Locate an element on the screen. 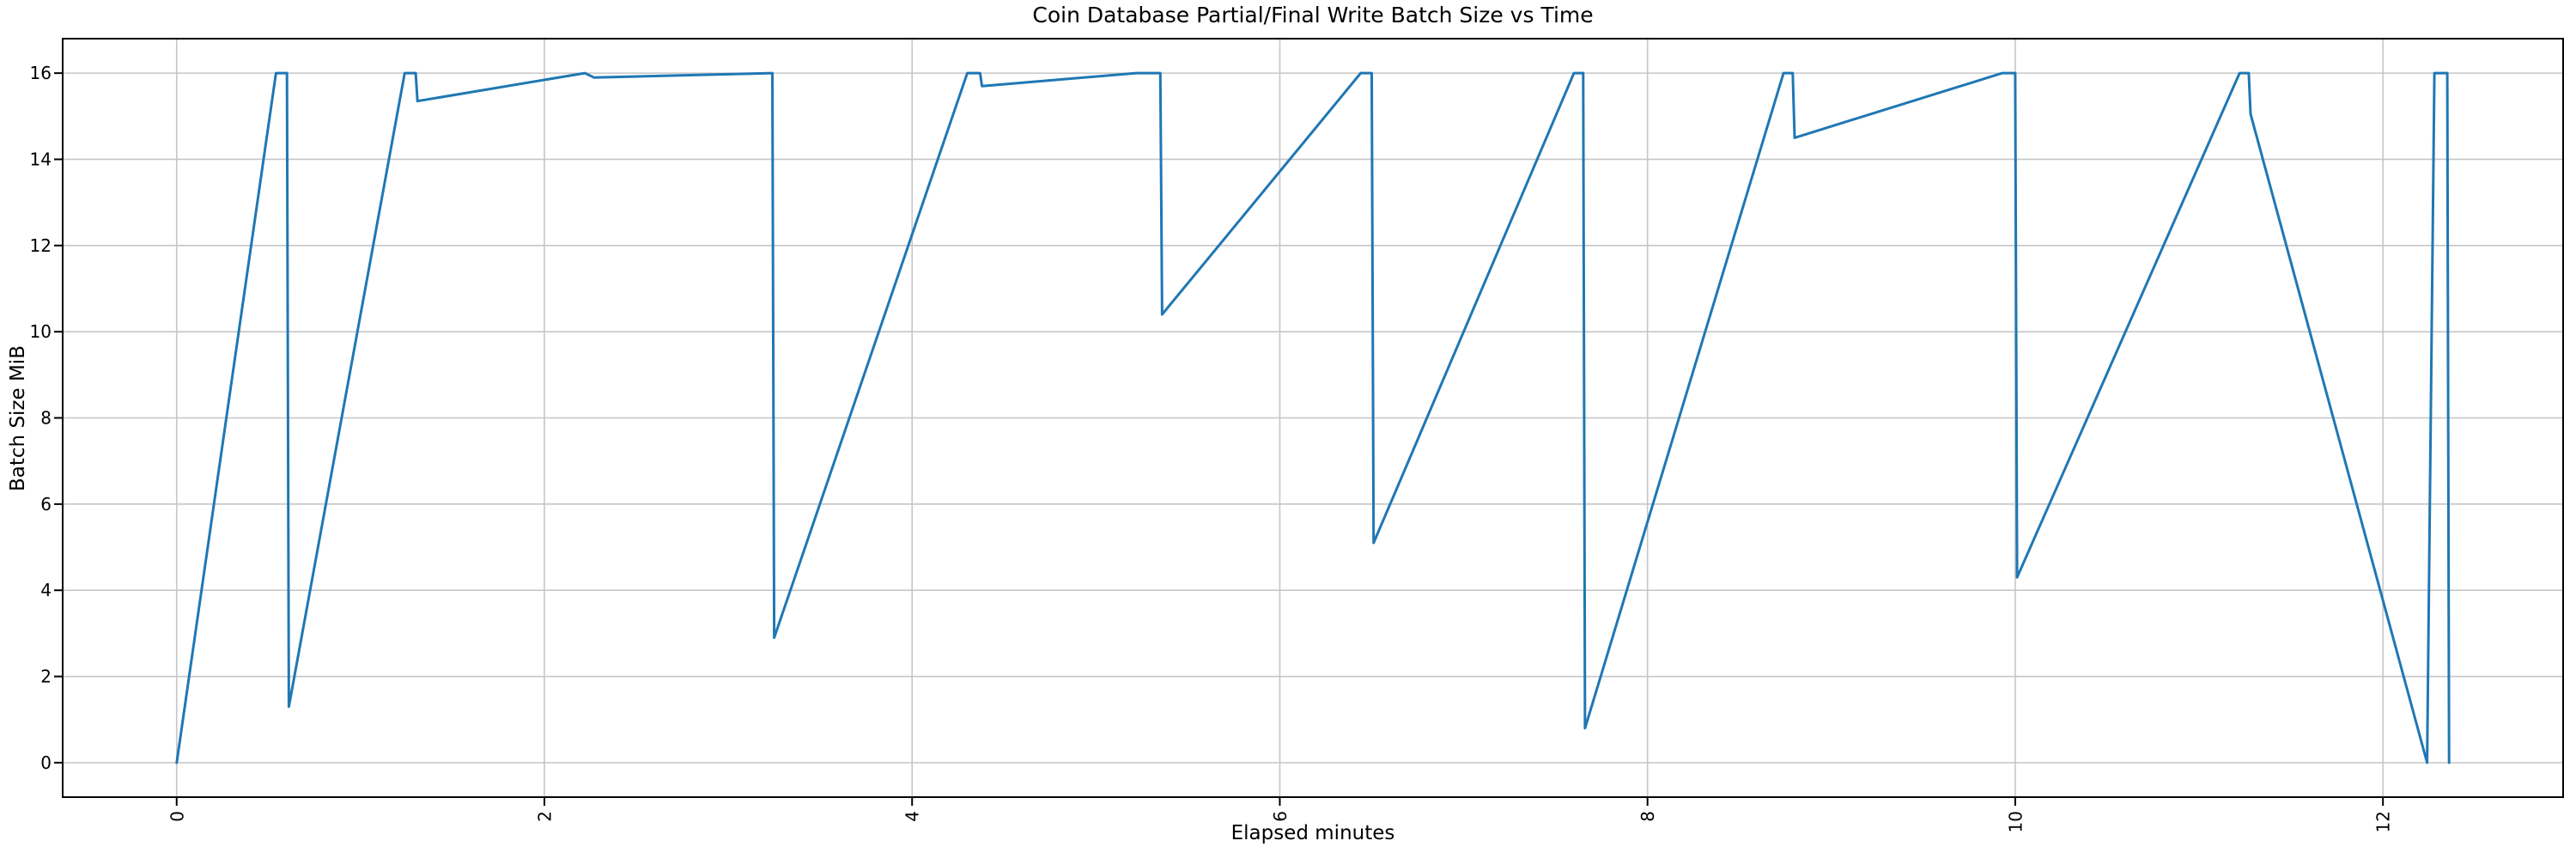 This screenshot has height=859, width=2576. svg-text: 16 is located at coordinates (41, 73).